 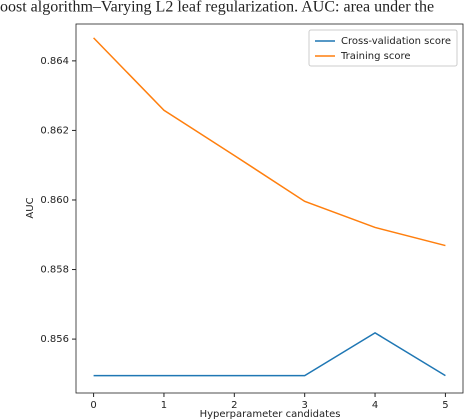 I want to click on legend-label: Cross-validation score, so click(x=396, y=41).